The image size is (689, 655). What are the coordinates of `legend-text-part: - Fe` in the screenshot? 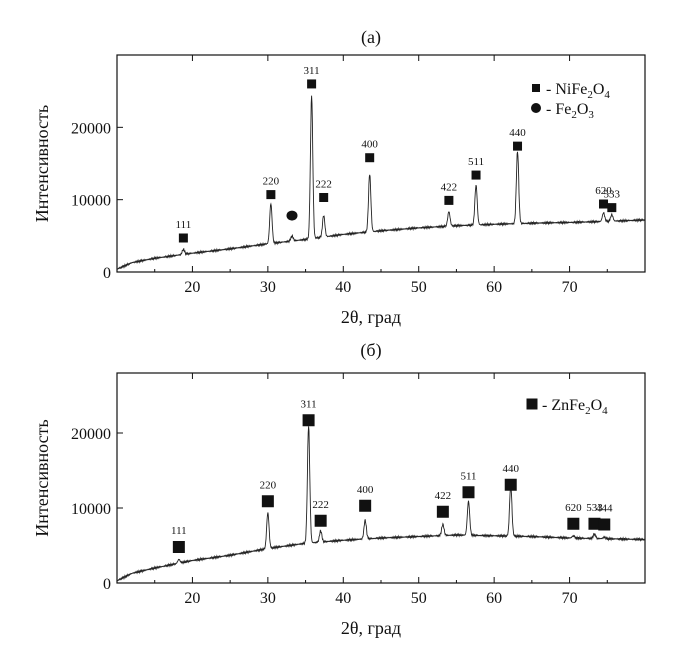 It's located at (558, 109).